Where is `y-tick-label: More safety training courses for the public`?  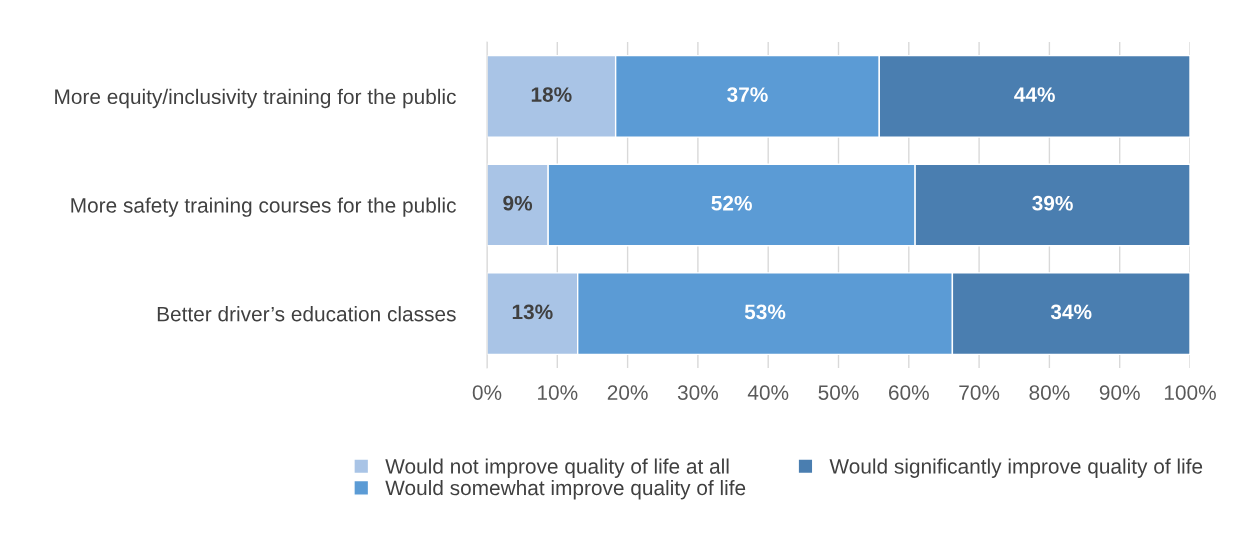
y-tick-label: More safety training courses for the public is located at coordinates (263, 207).